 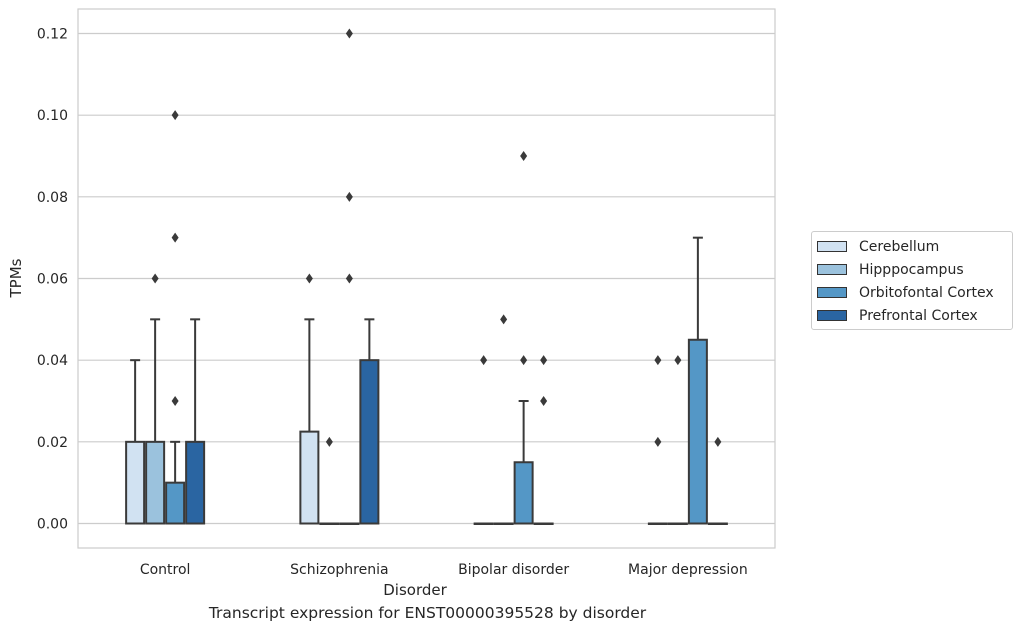 I want to click on box-major-depression-cerebellum, so click(x=657, y=440).